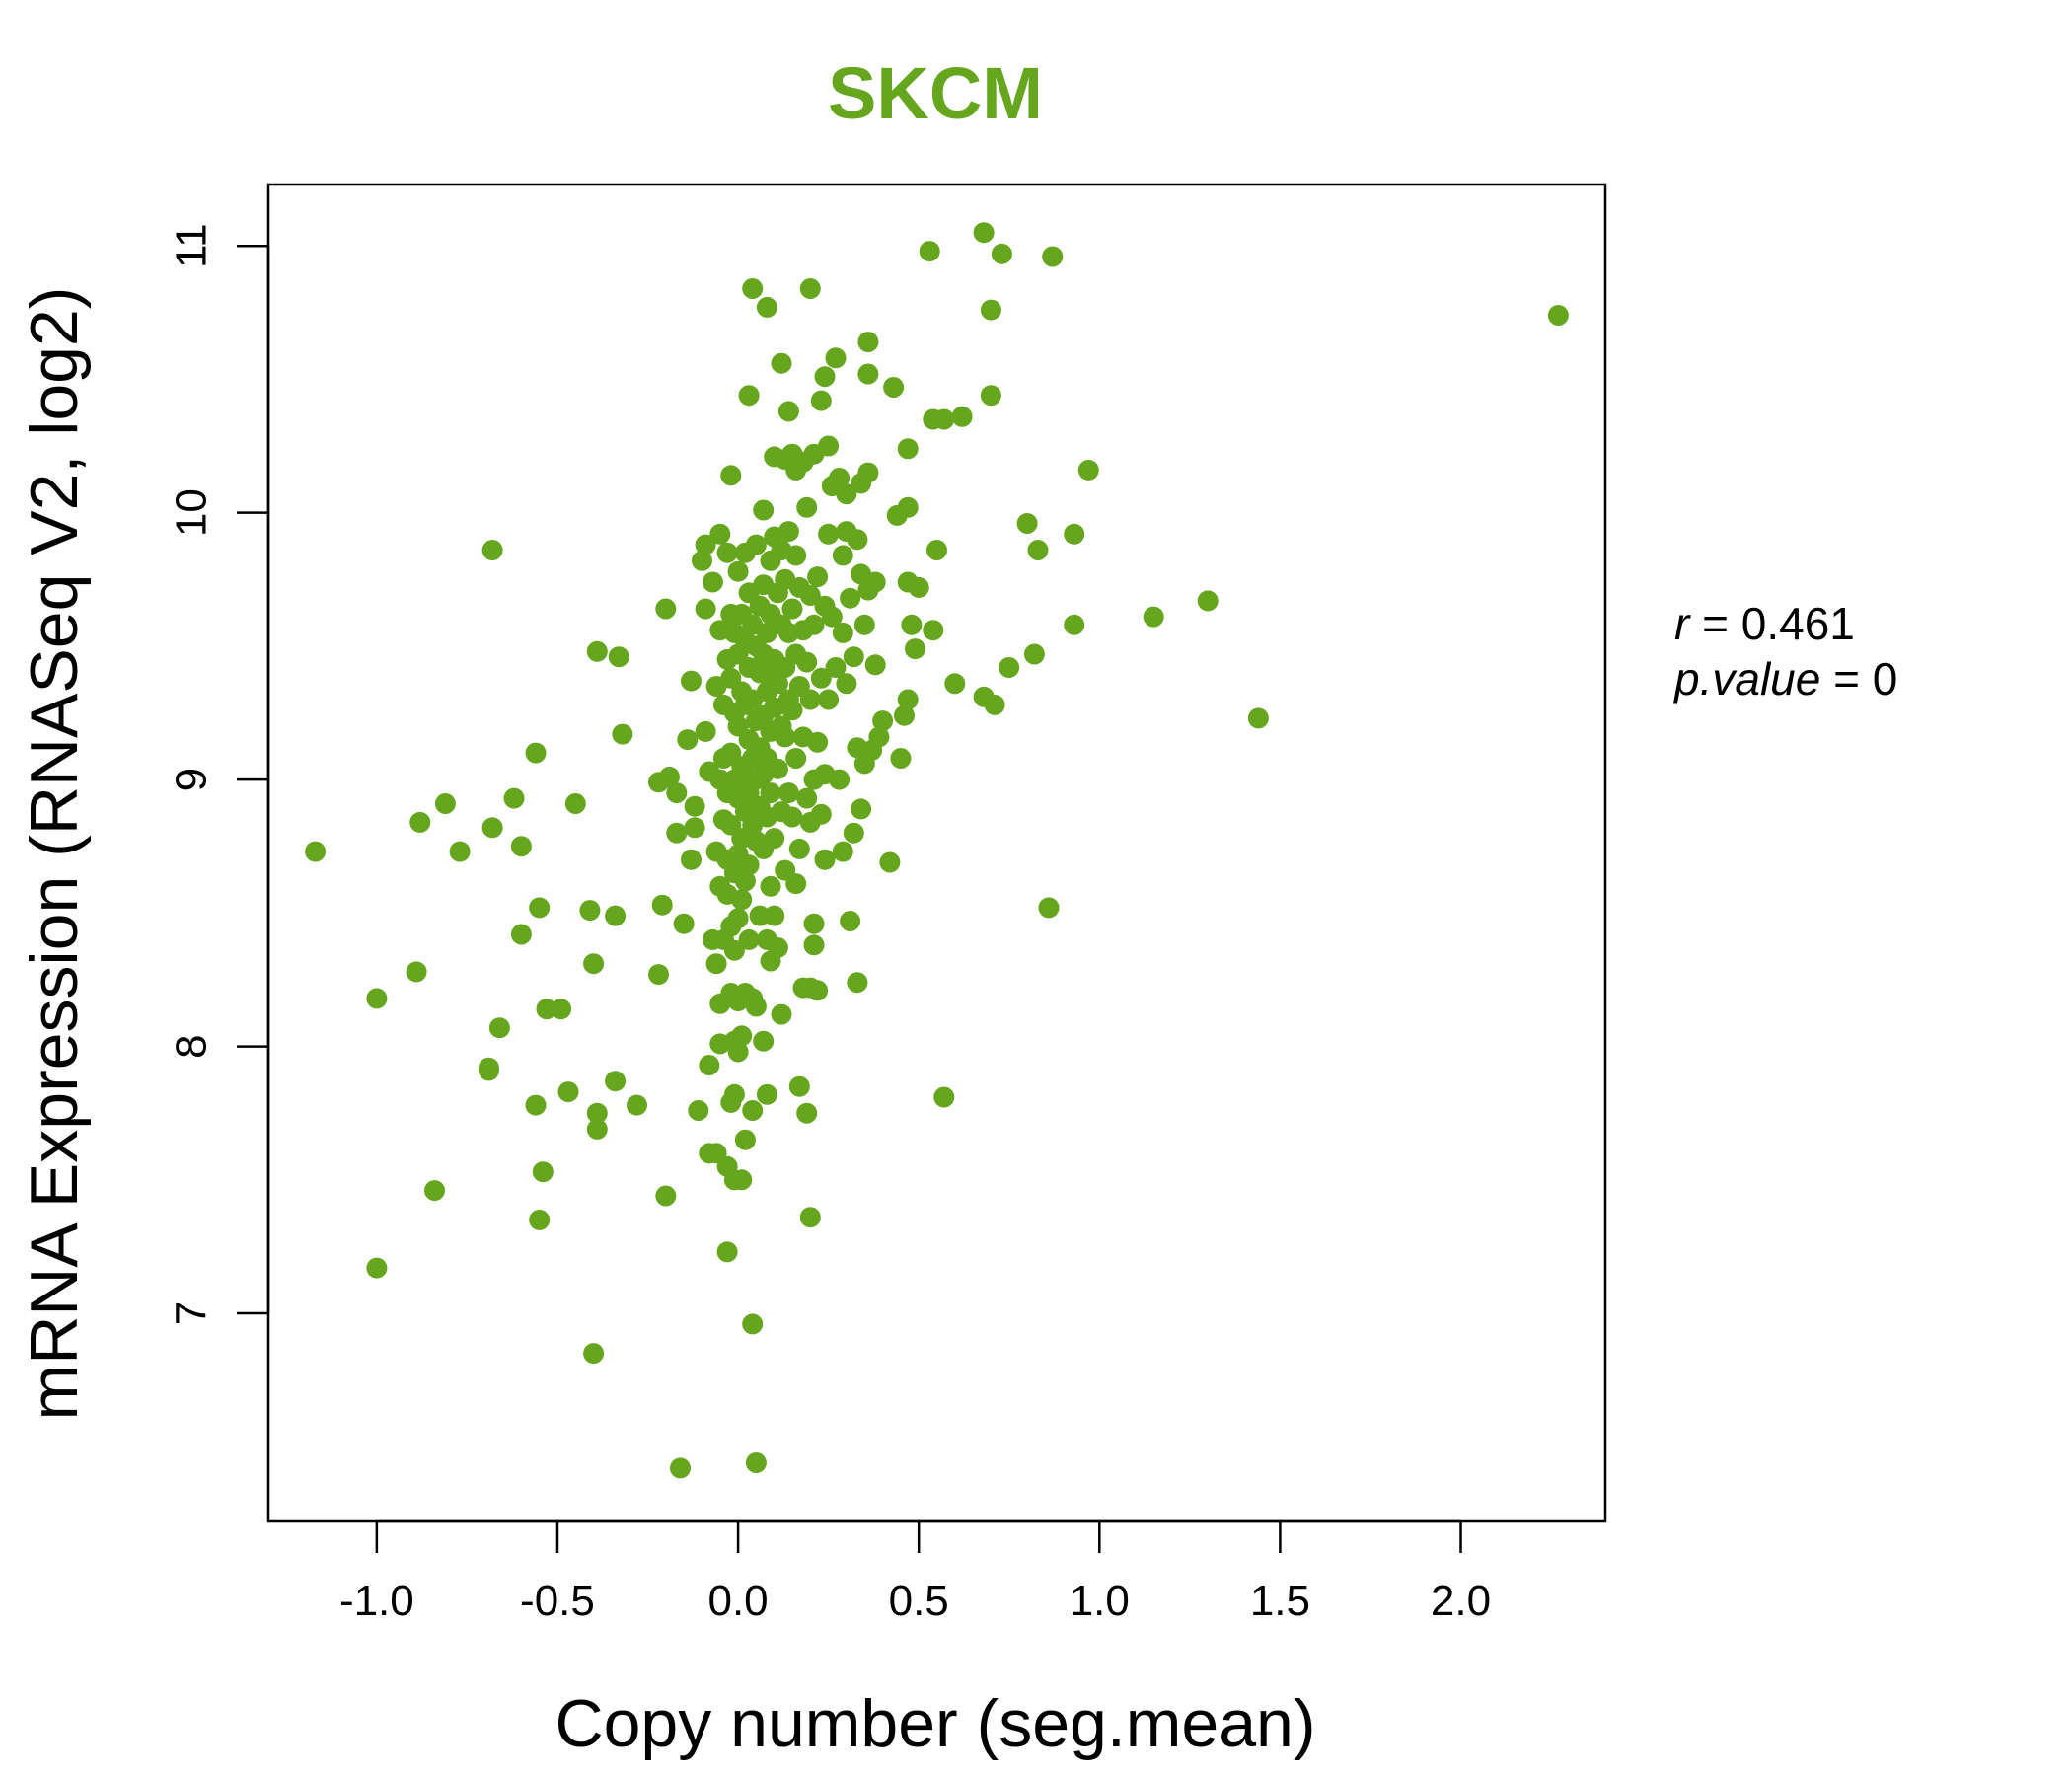 The image size is (2072, 1776). Describe the element at coordinates (1798, 624) in the screenshot. I see `r-value: 0.461` at that location.